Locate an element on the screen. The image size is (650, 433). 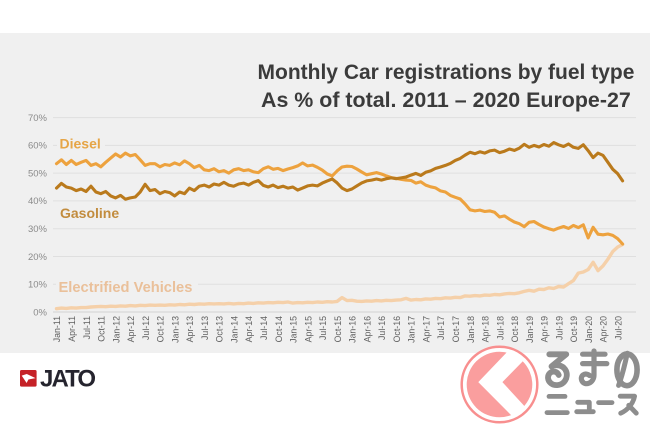
svg-text: Jan-15 is located at coordinates (294, 329).